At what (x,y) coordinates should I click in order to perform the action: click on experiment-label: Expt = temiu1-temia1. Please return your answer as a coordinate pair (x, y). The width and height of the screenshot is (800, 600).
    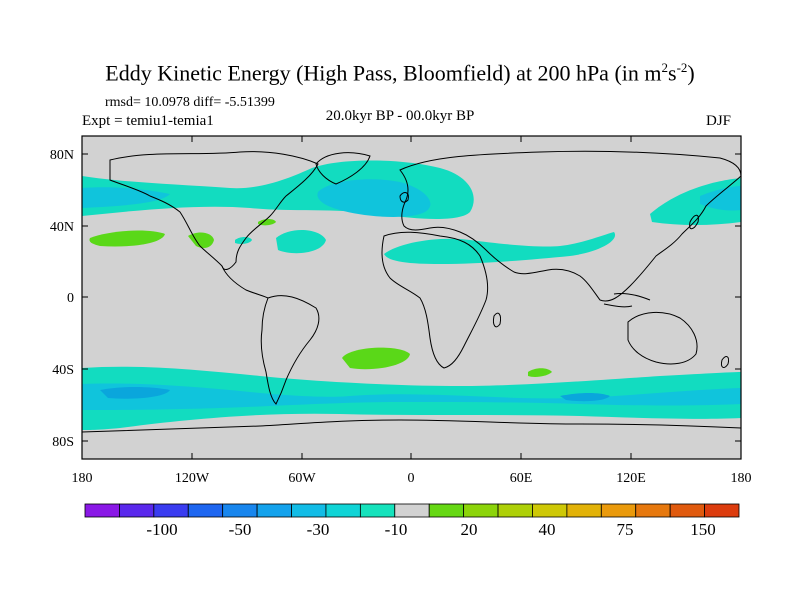
    Looking at the image, I should click on (148, 121).